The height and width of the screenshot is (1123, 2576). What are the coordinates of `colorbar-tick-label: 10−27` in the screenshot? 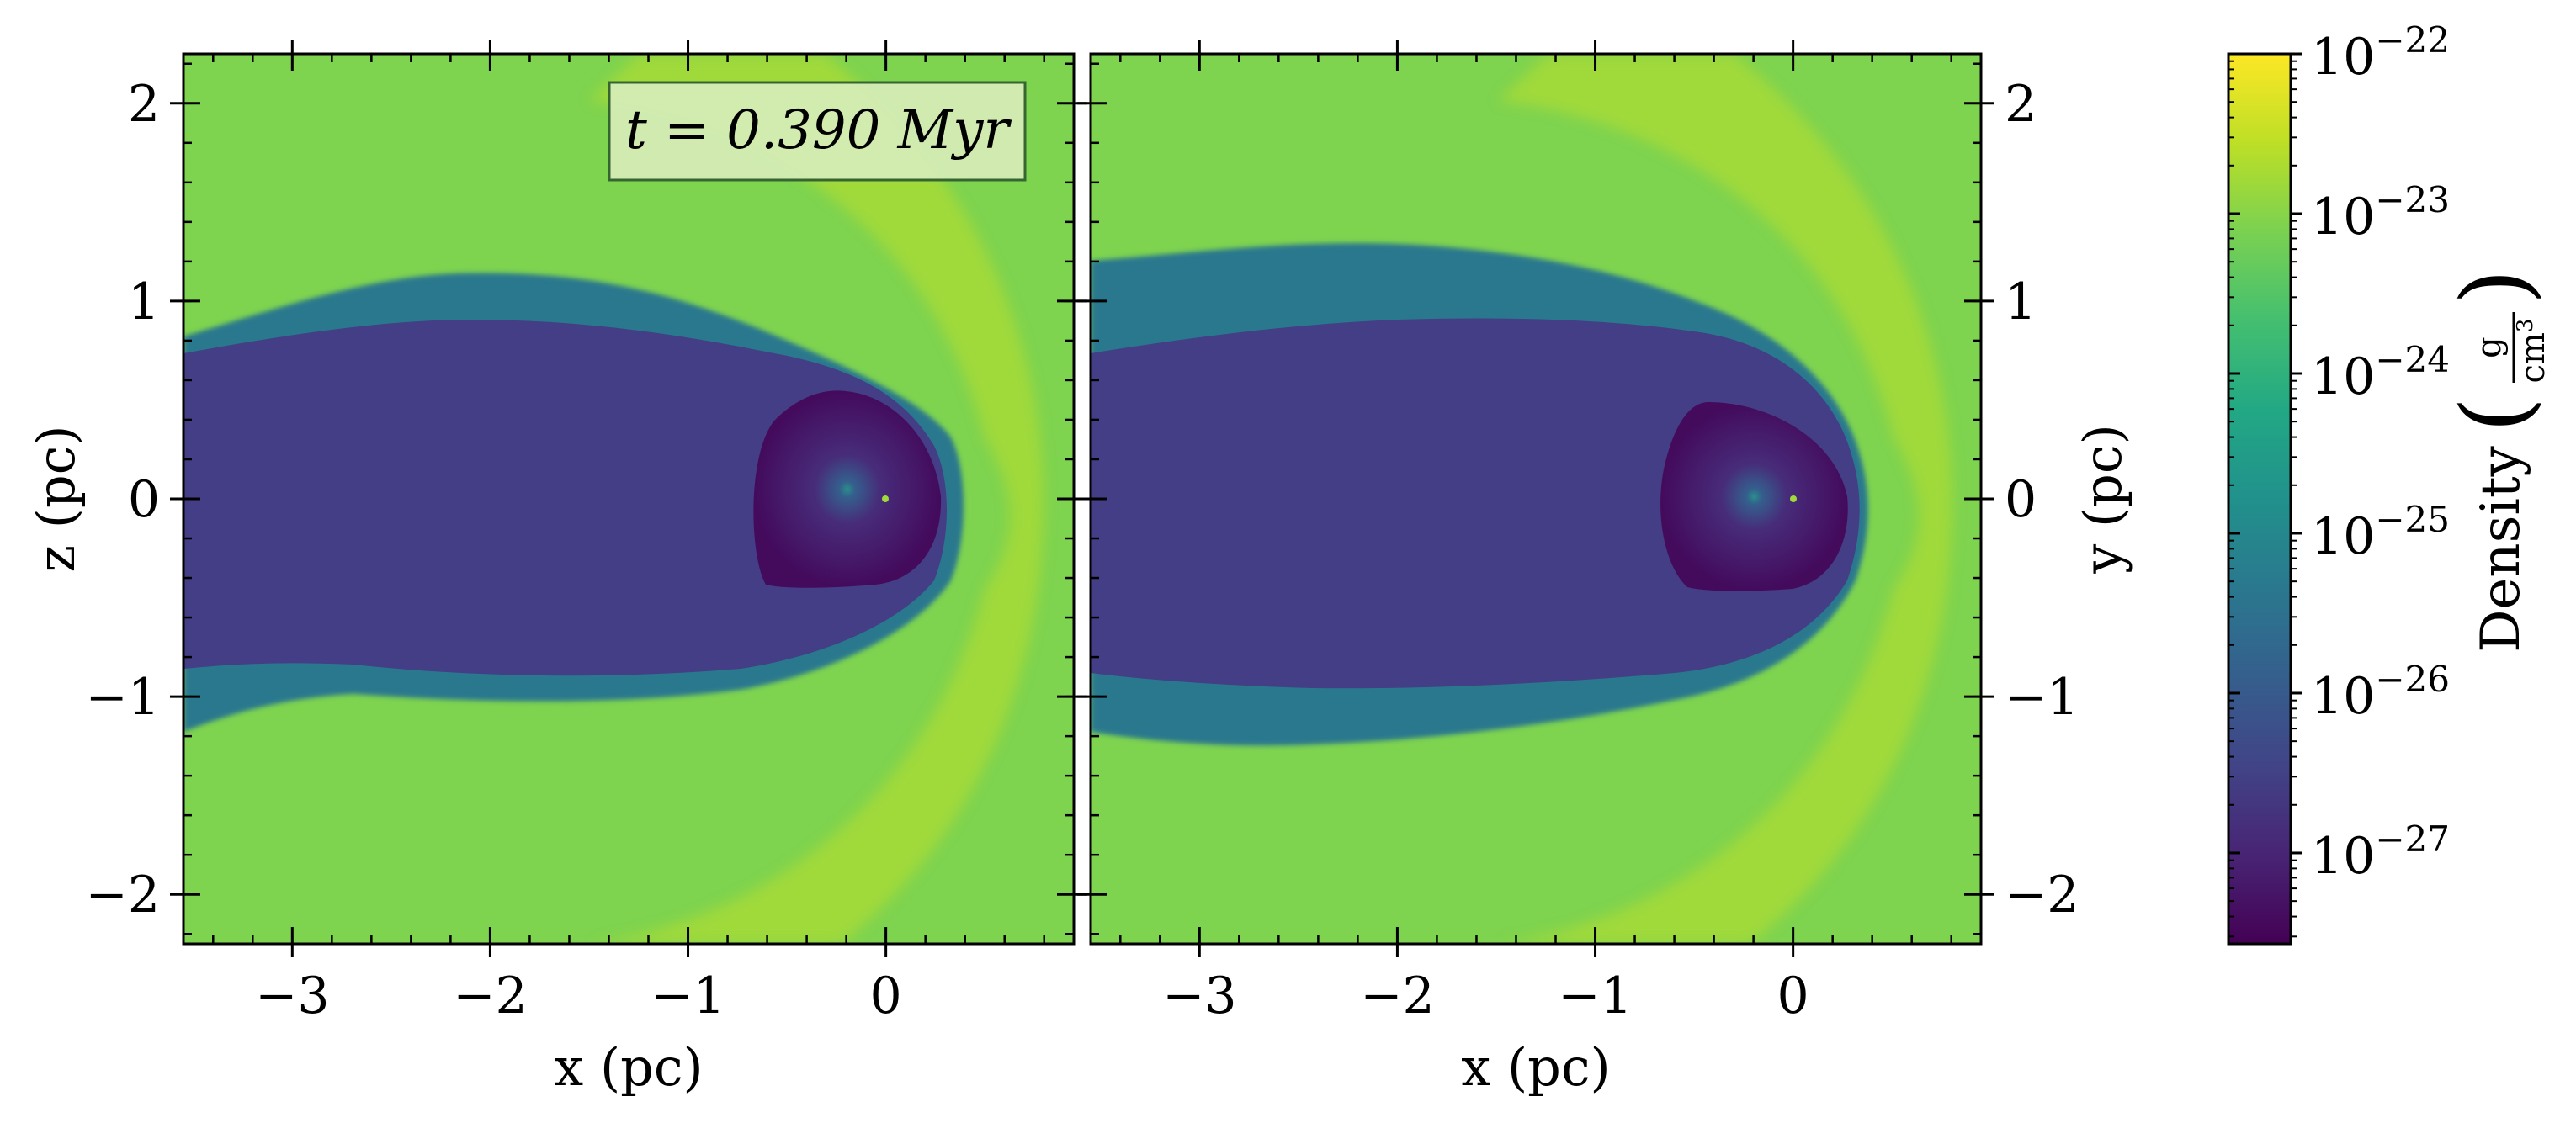 It's located at (2380, 852).